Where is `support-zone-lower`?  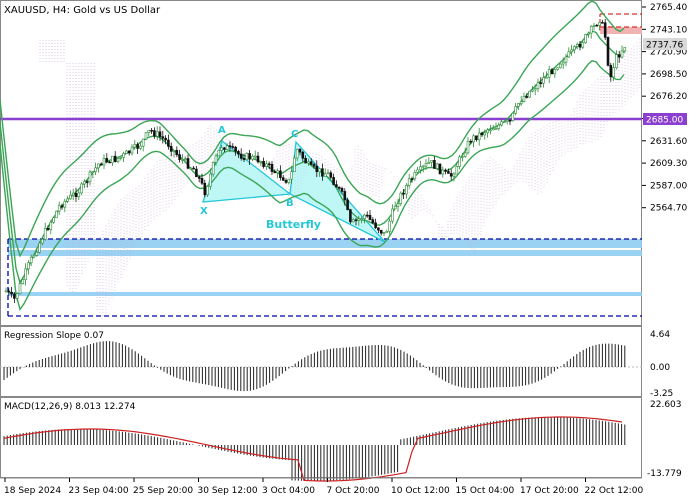
support-zone-lower is located at coordinates (325, 253).